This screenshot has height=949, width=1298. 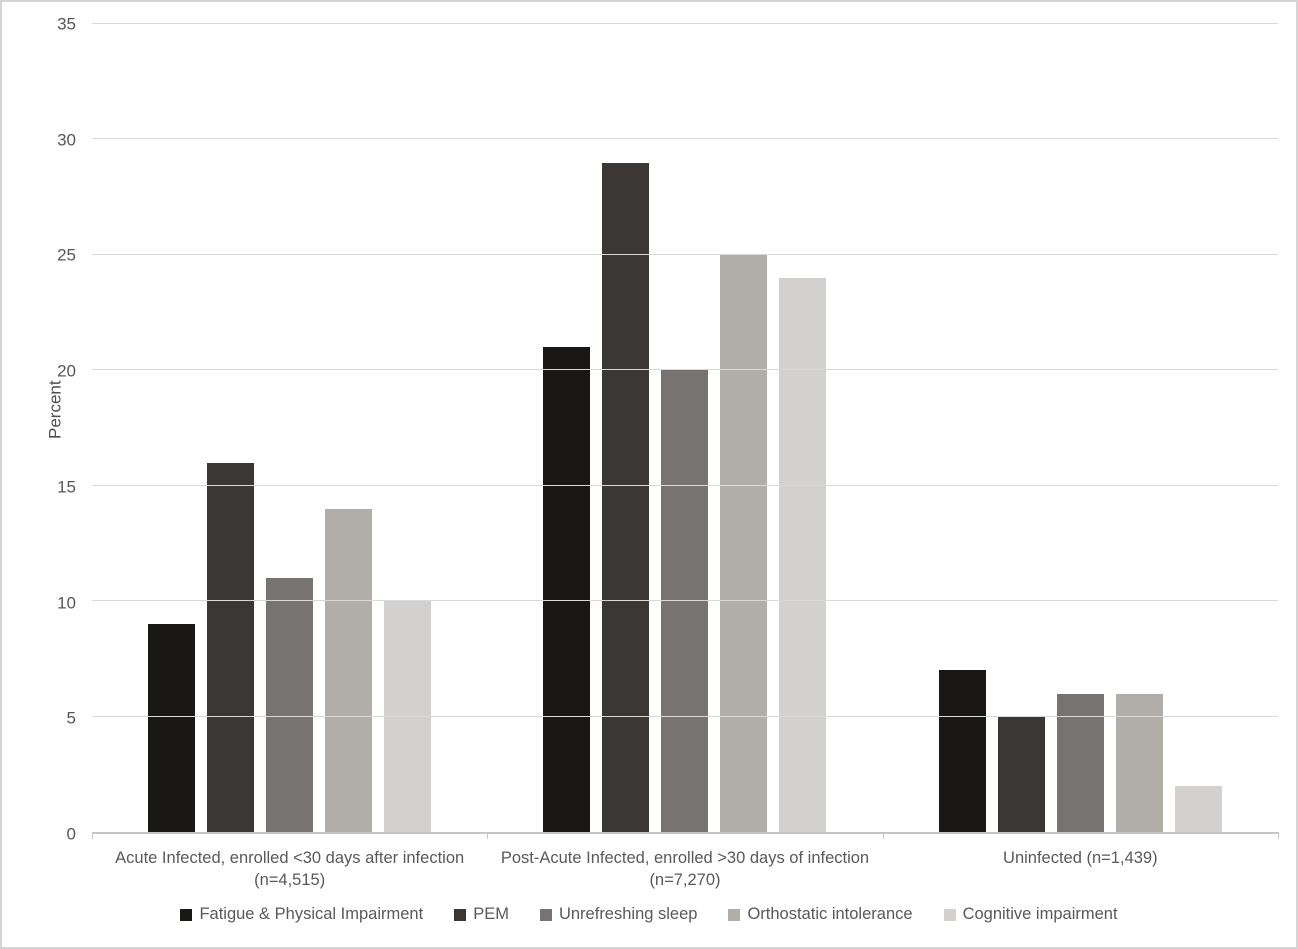 What do you see at coordinates (71, 718) in the screenshot?
I see `y-tick-label-5: 5` at bounding box center [71, 718].